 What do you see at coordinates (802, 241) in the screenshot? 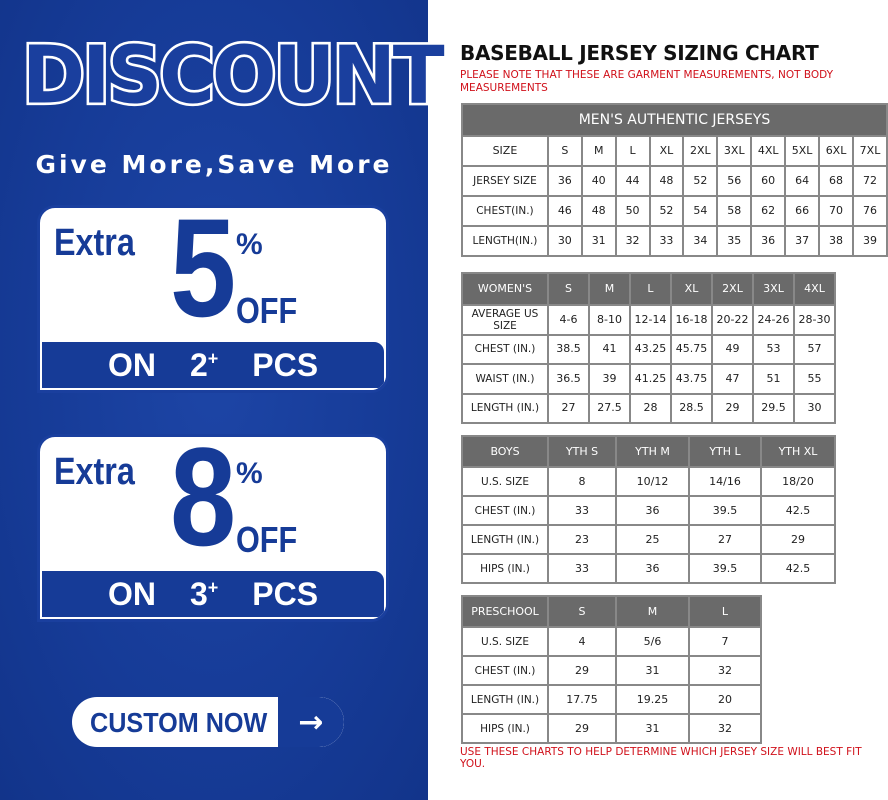
I see `table-cell: 37` at bounding box center [802, 241].